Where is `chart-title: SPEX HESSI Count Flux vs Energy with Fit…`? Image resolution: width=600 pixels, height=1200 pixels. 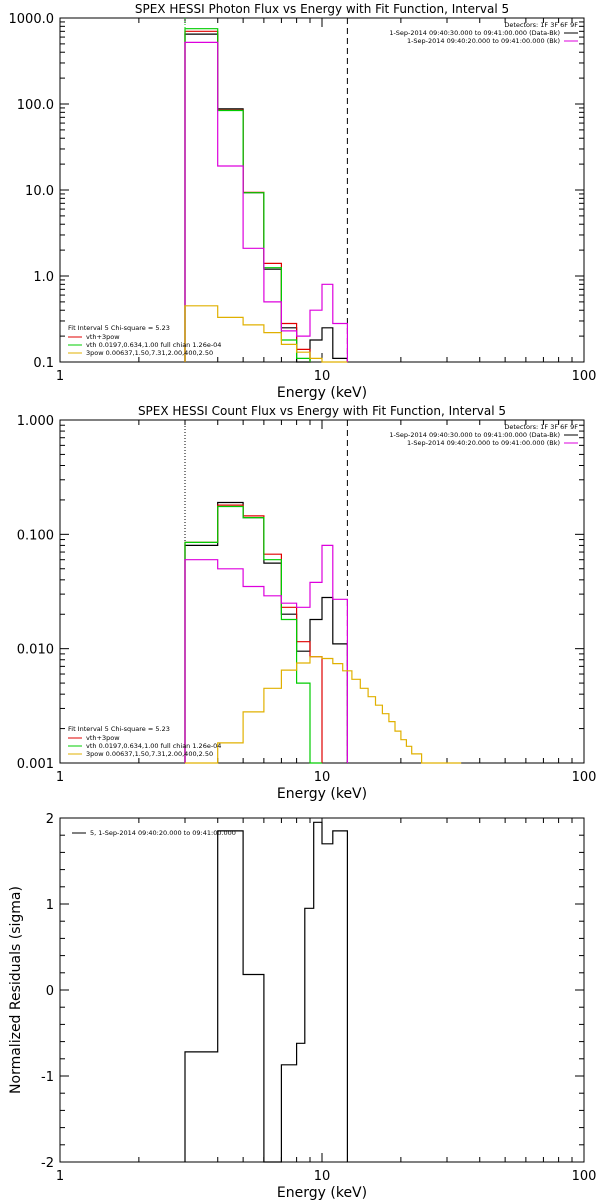
chart-title: SPEX HESSI Count Flux vs Energy with Fit… is located at coordinates (322, 411).